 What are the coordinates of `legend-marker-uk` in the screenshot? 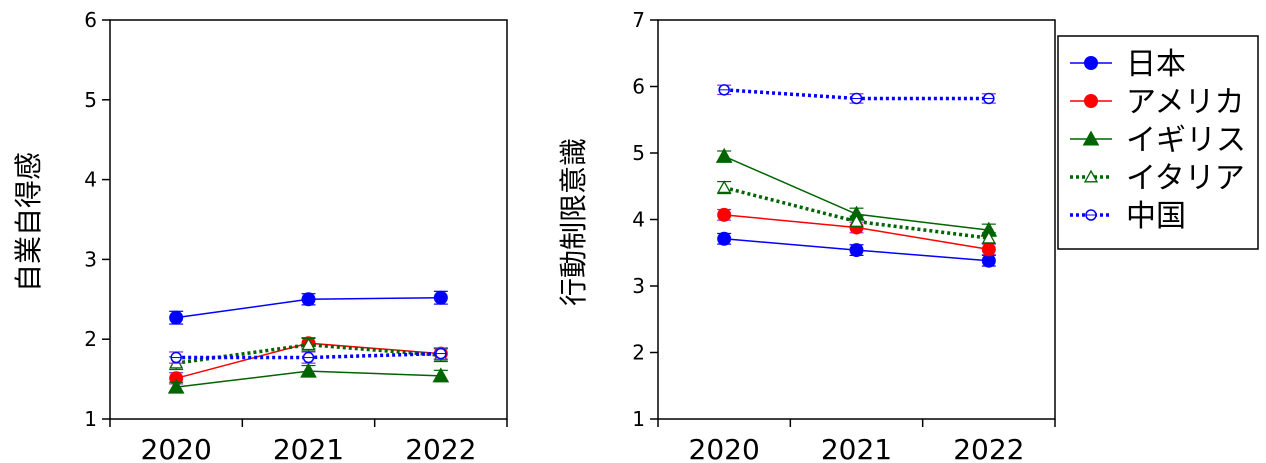 It's located at (1091, 138).